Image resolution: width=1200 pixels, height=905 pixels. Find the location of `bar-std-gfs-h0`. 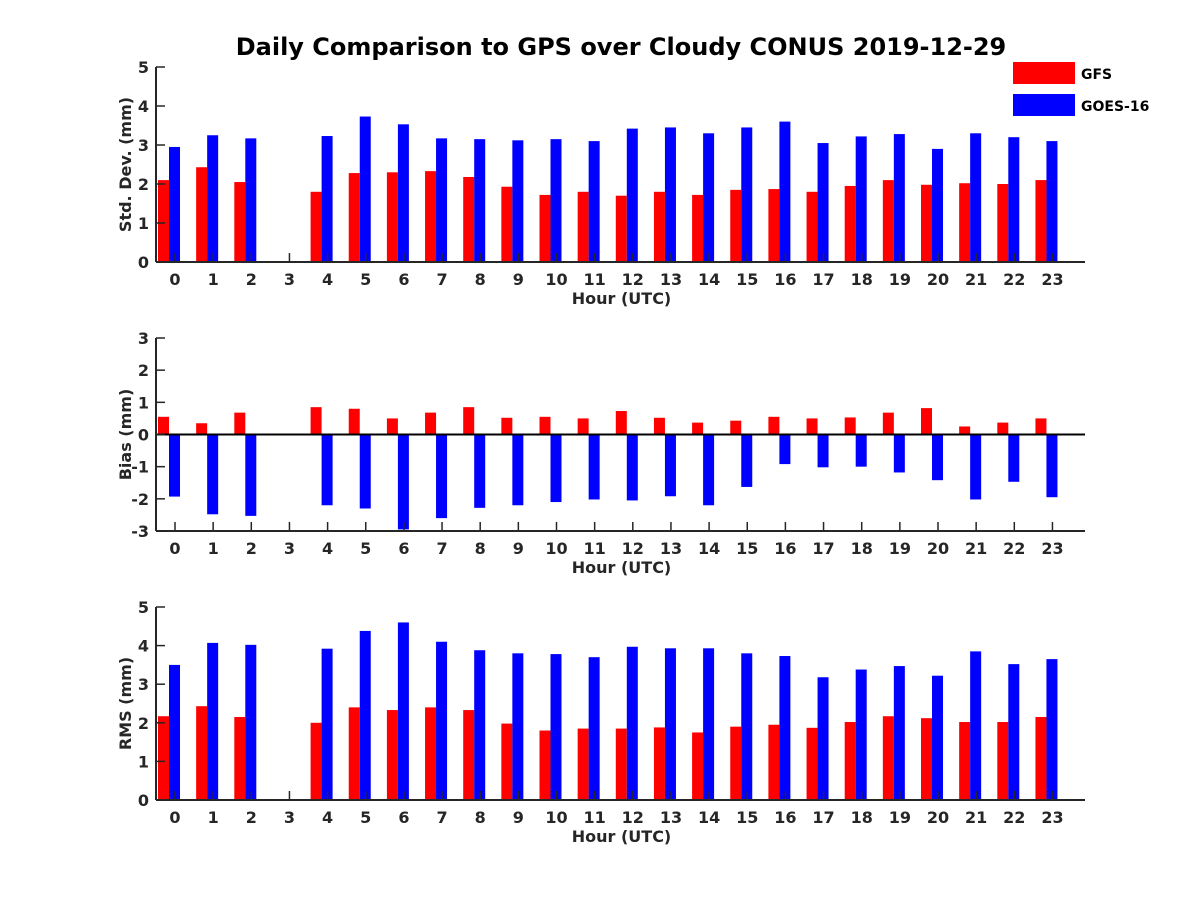

bar-std-gfs-h0 is located at coordinates (163, 221).